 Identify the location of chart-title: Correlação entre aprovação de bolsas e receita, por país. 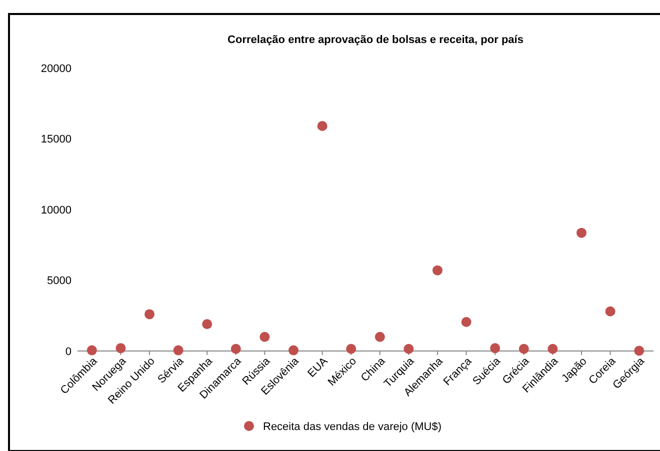
(376, 40).